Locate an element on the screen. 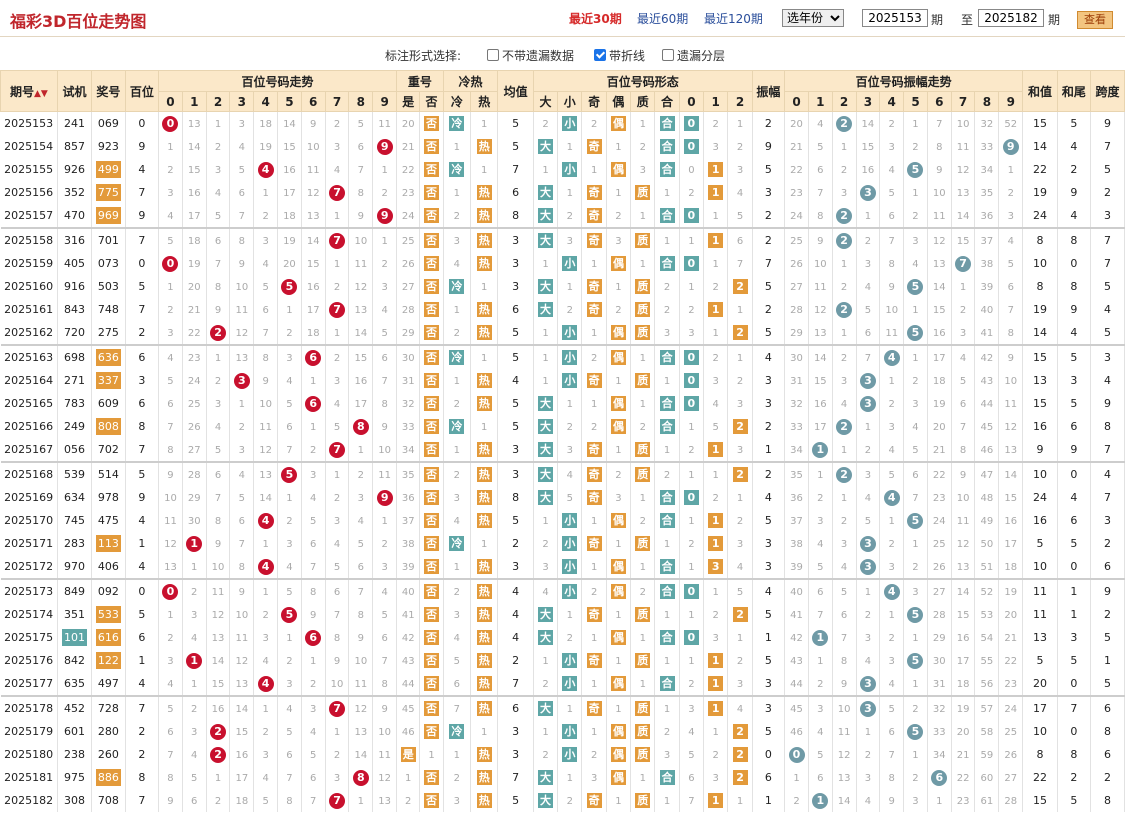 The width and height of the screenshot is (1125, 826). checkbox-checked-icon is located at coordinates (600, 55).